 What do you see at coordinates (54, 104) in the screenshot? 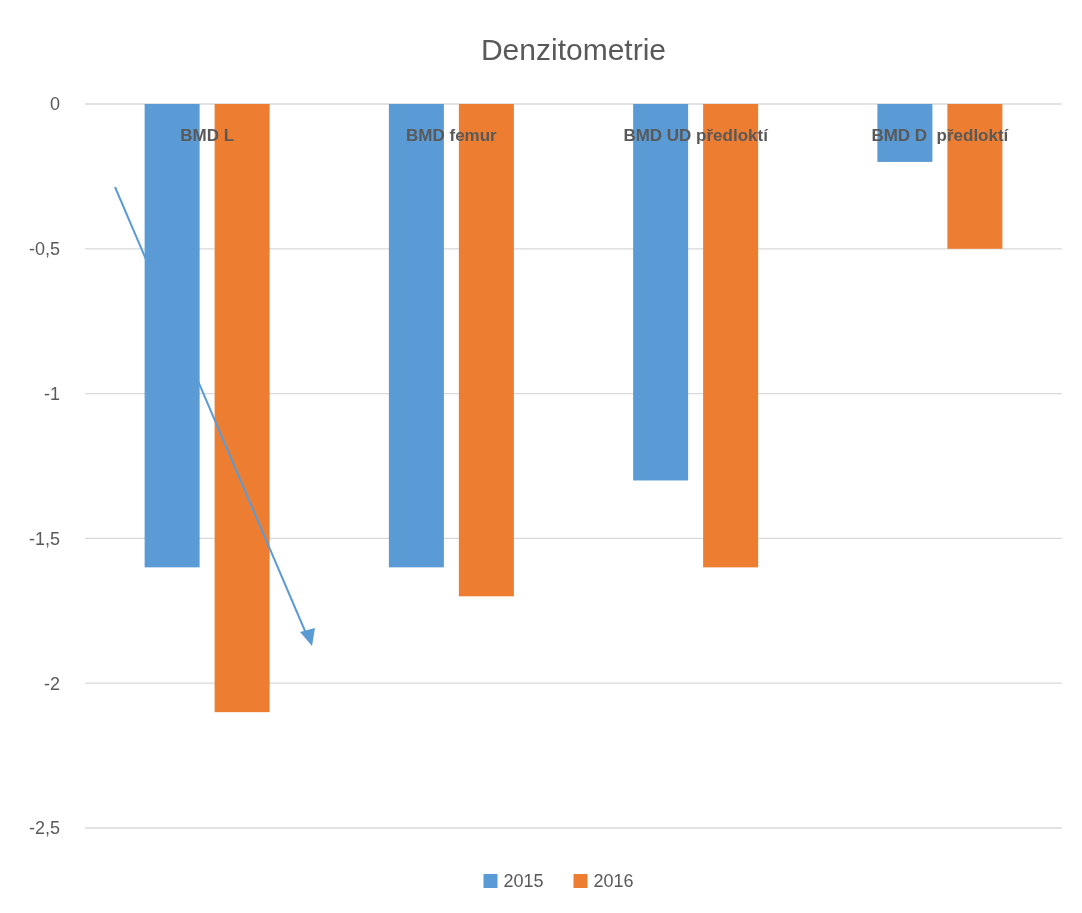
I see `y-tick-label: 0` at bounding box center [54, 104].